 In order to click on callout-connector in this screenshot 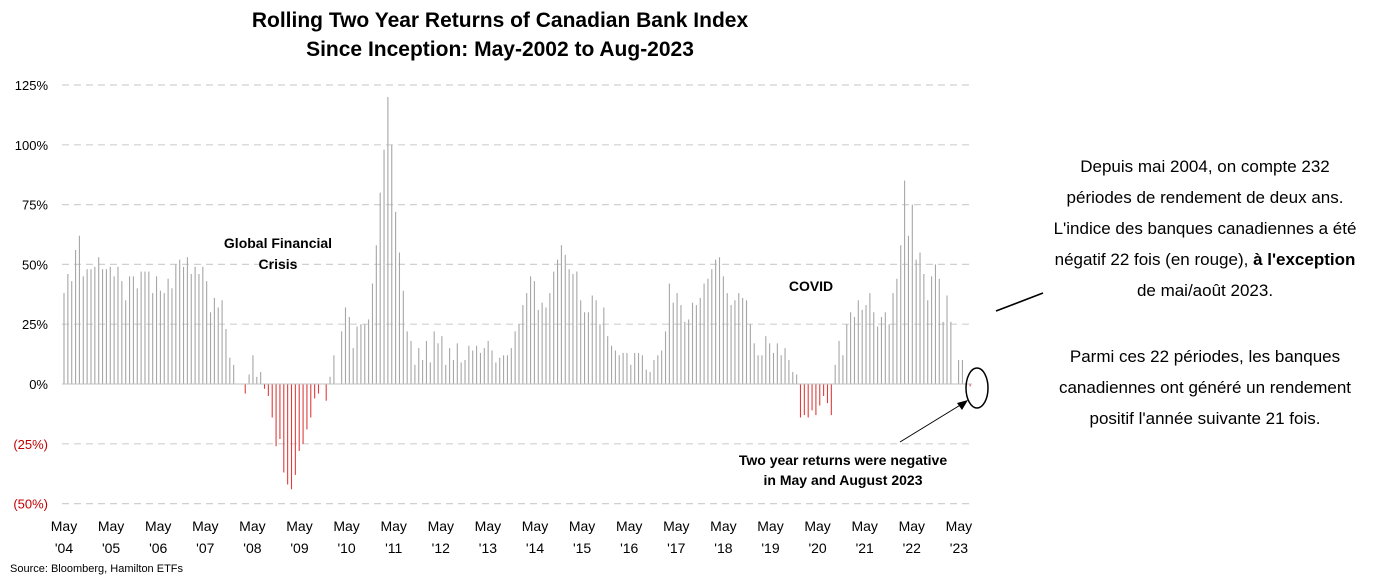, I will do `click(1019, 302)`.